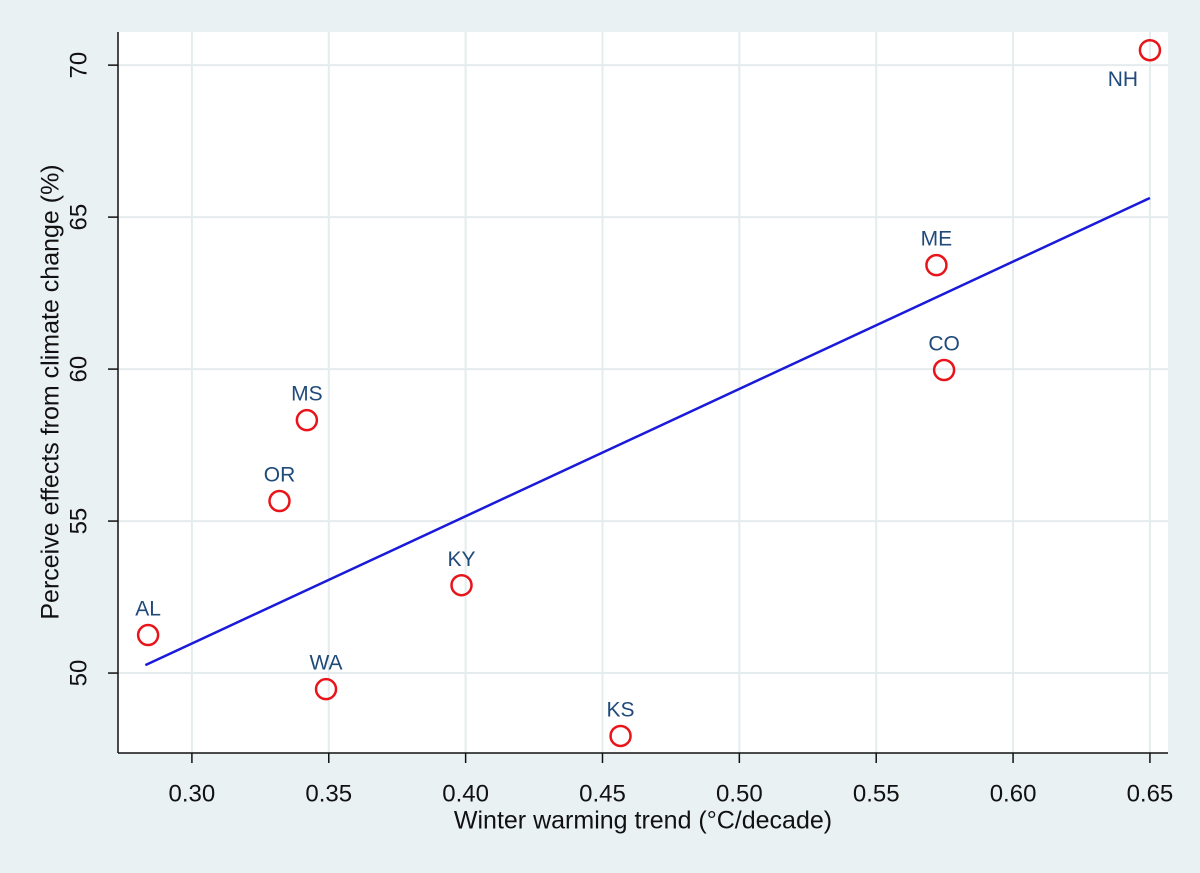  Describe the element at coordinates (944, 344) in the screenshot. I see `point-label: CO` at that location.